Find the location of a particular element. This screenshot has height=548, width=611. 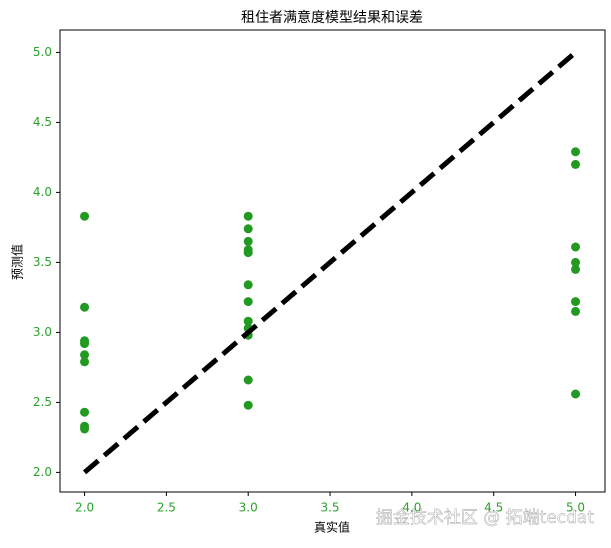

y-axis-label: 预测值 is located at coordinates (17, 262).